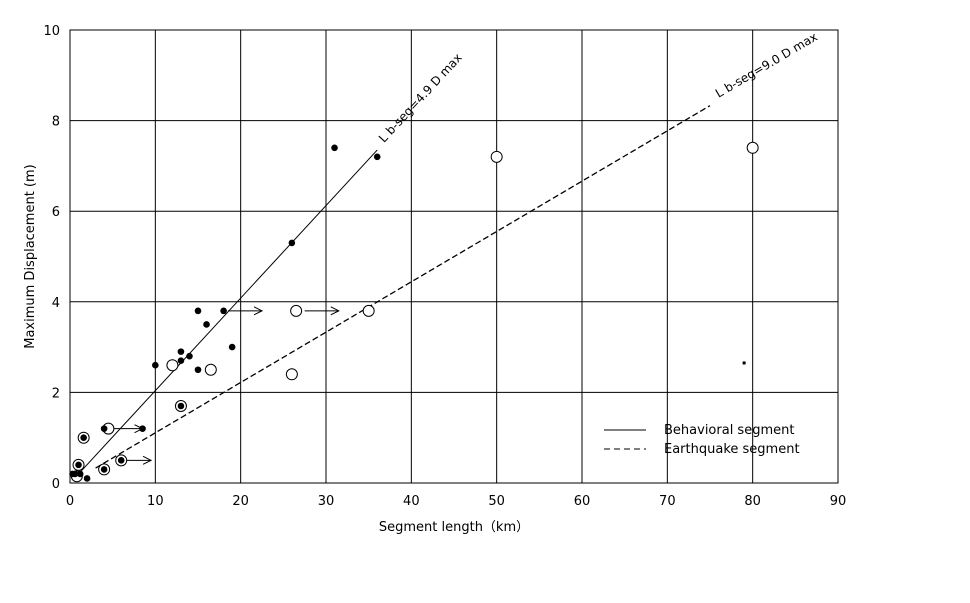 Image resolution: width=970 pixels, height=603 pixels. Describe the element at coordinates (732, 449) in the screenshot. I see `legend-earthquake-label: Earthquake segment` at that location.